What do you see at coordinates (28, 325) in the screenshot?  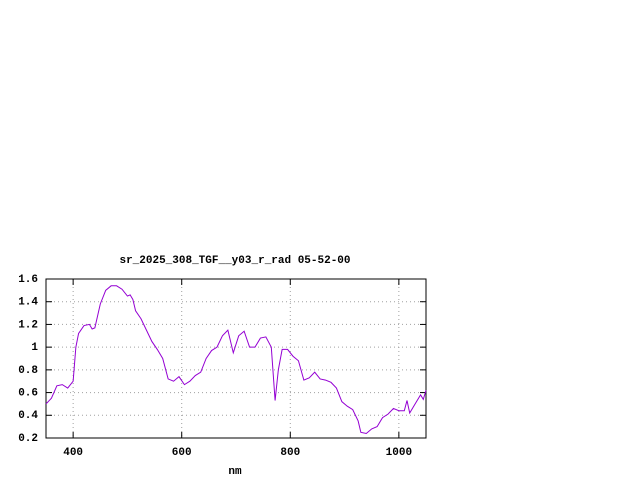 I see `y-tick-label: 1.2` at bounding box center [28, 325].